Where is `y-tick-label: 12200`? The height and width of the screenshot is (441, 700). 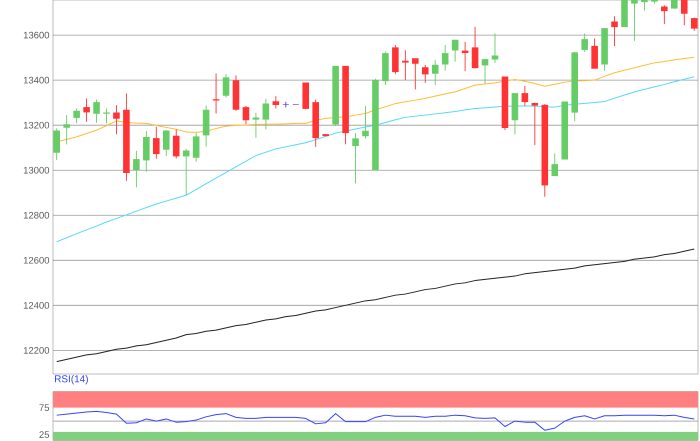
y-tick-label: 12200 is located at coordinates (37, 350).